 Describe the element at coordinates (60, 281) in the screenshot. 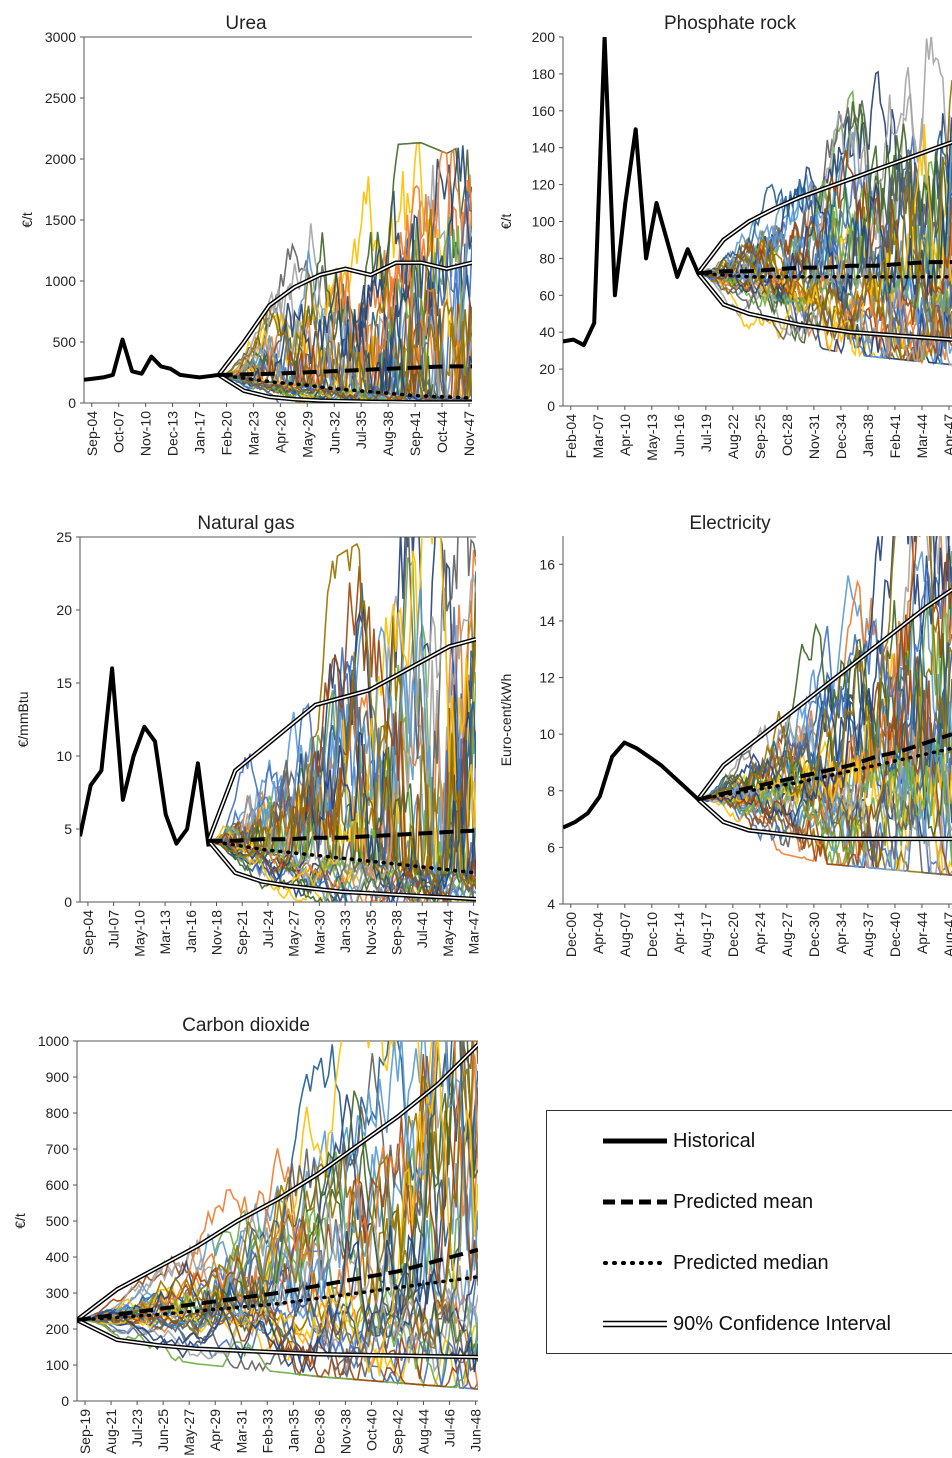

I see `y-tick-label: 1000` at that location.